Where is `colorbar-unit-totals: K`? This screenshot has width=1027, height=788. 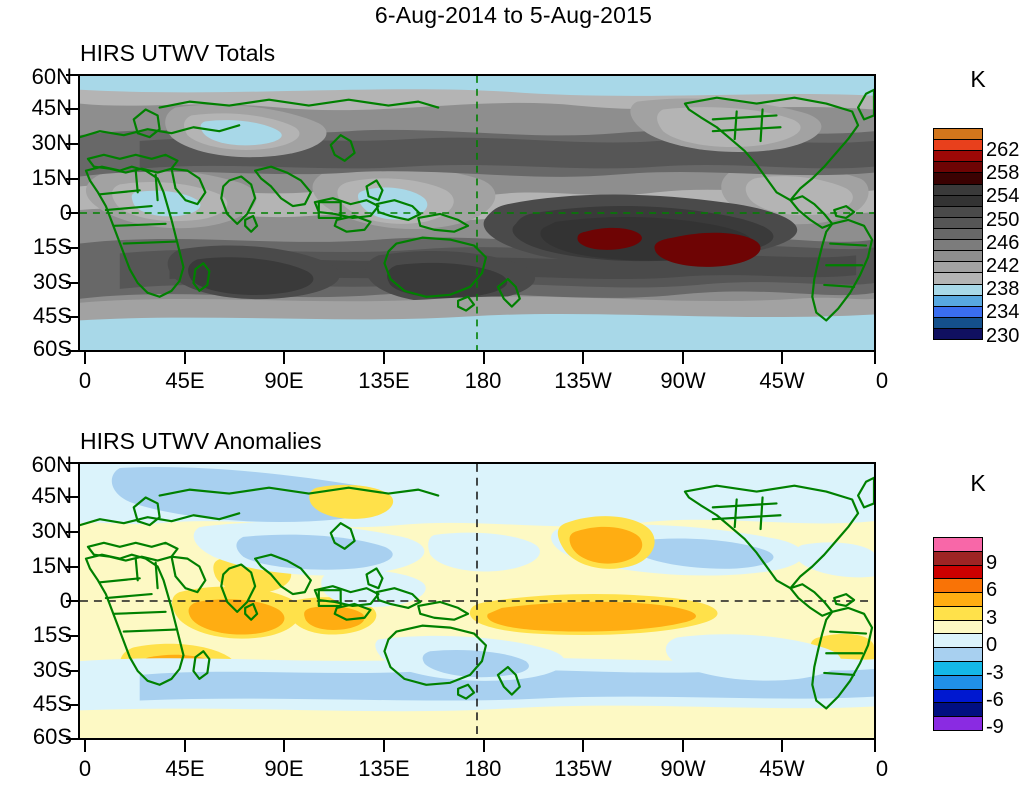
colorbar-unit-totals: K is located at coordinates (978, 79).